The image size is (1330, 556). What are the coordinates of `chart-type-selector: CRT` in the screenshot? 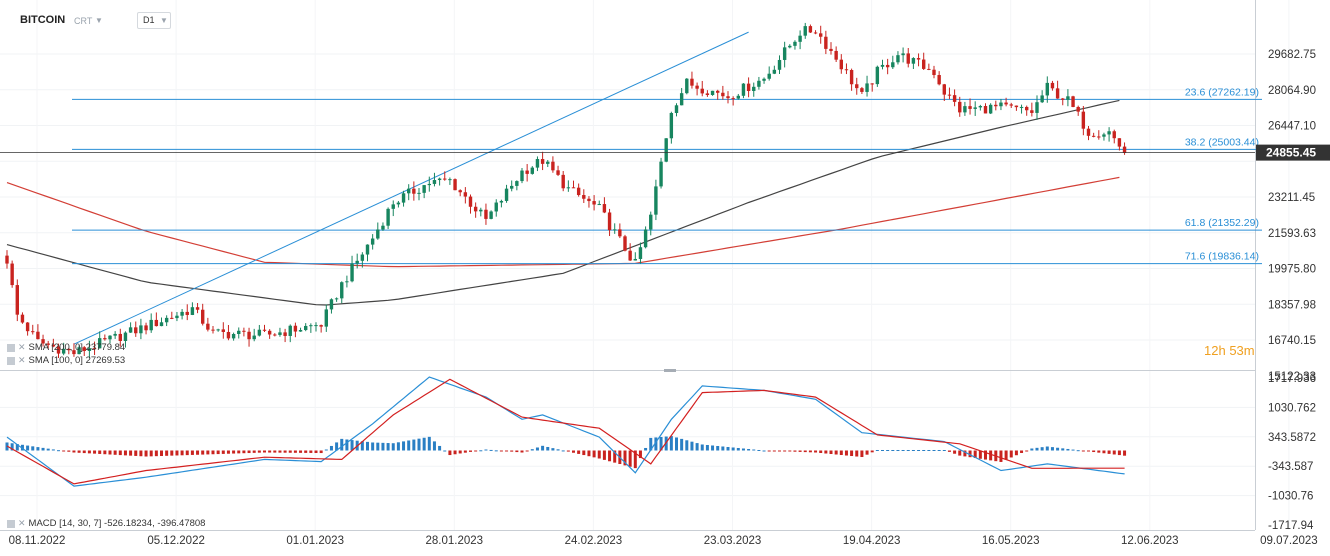 It's located at (83, 21).